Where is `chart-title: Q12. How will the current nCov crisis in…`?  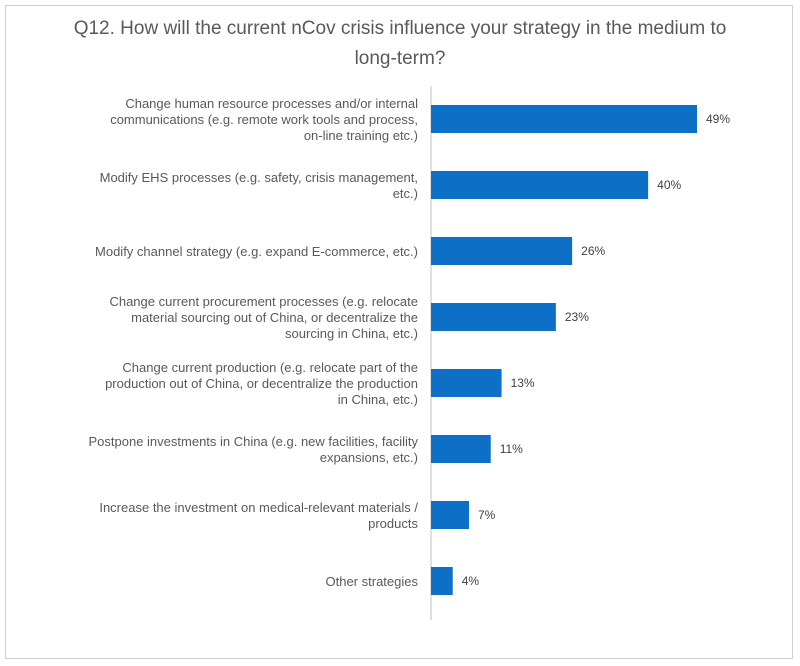 chart-title: Q12. How will the current nCov crisis in… is located at coordinates (400, 43).